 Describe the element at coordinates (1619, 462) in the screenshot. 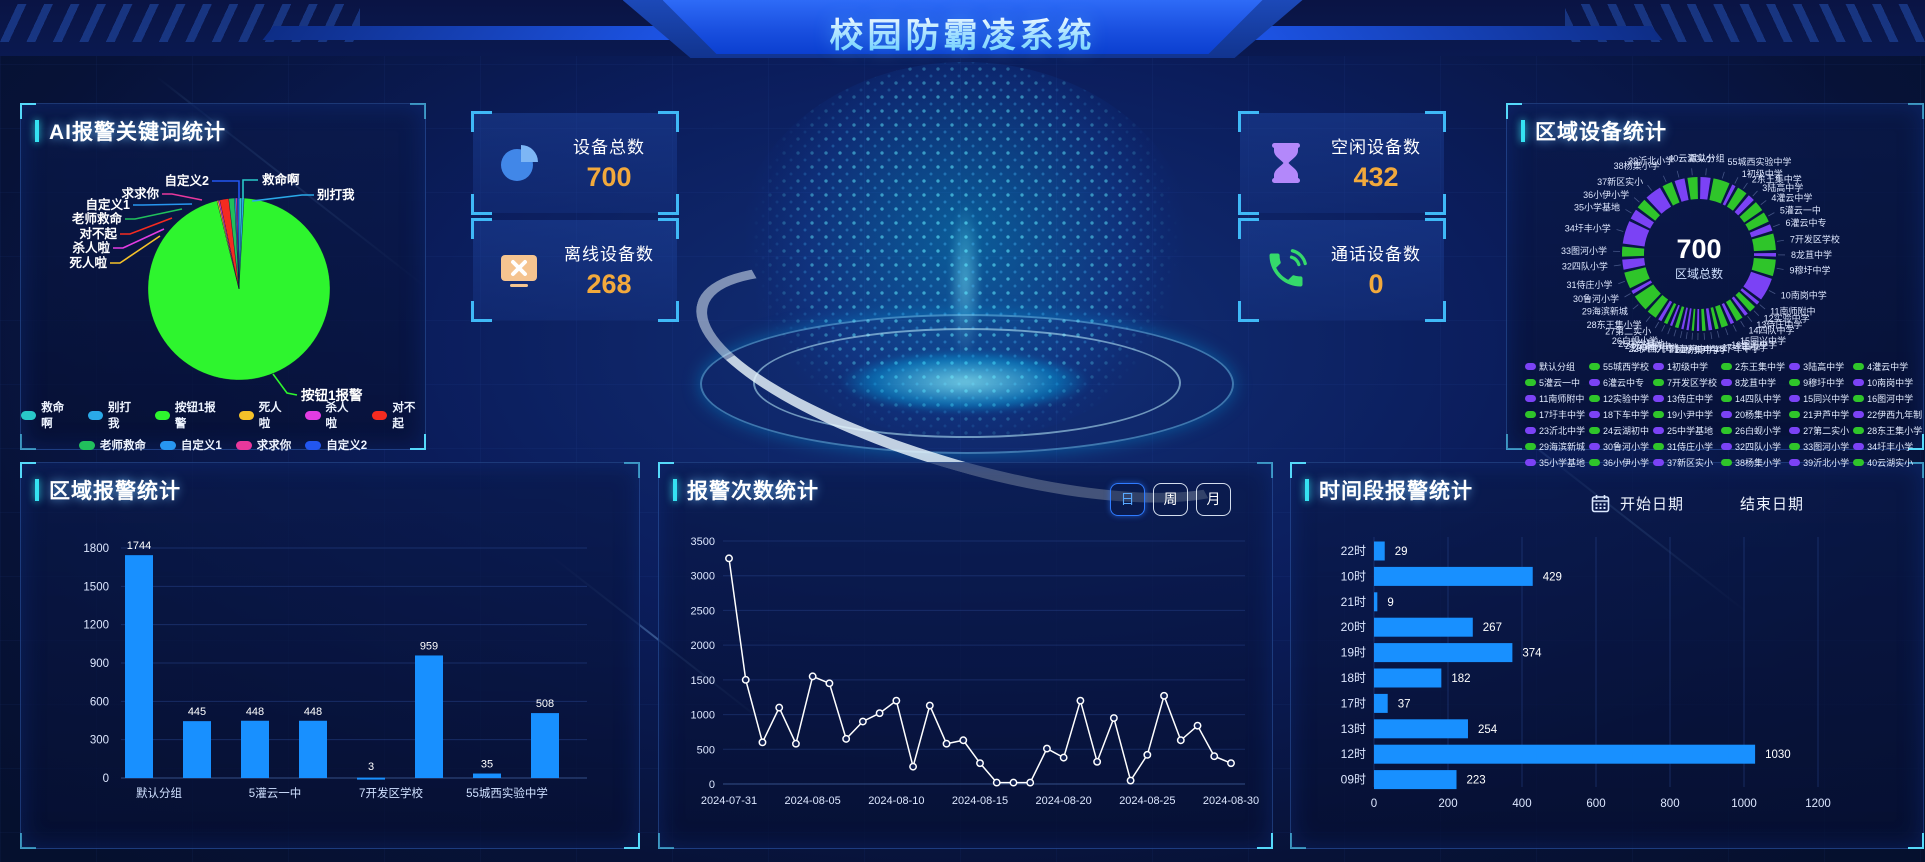

I see `legend-item: 36小伊小学` at that location.